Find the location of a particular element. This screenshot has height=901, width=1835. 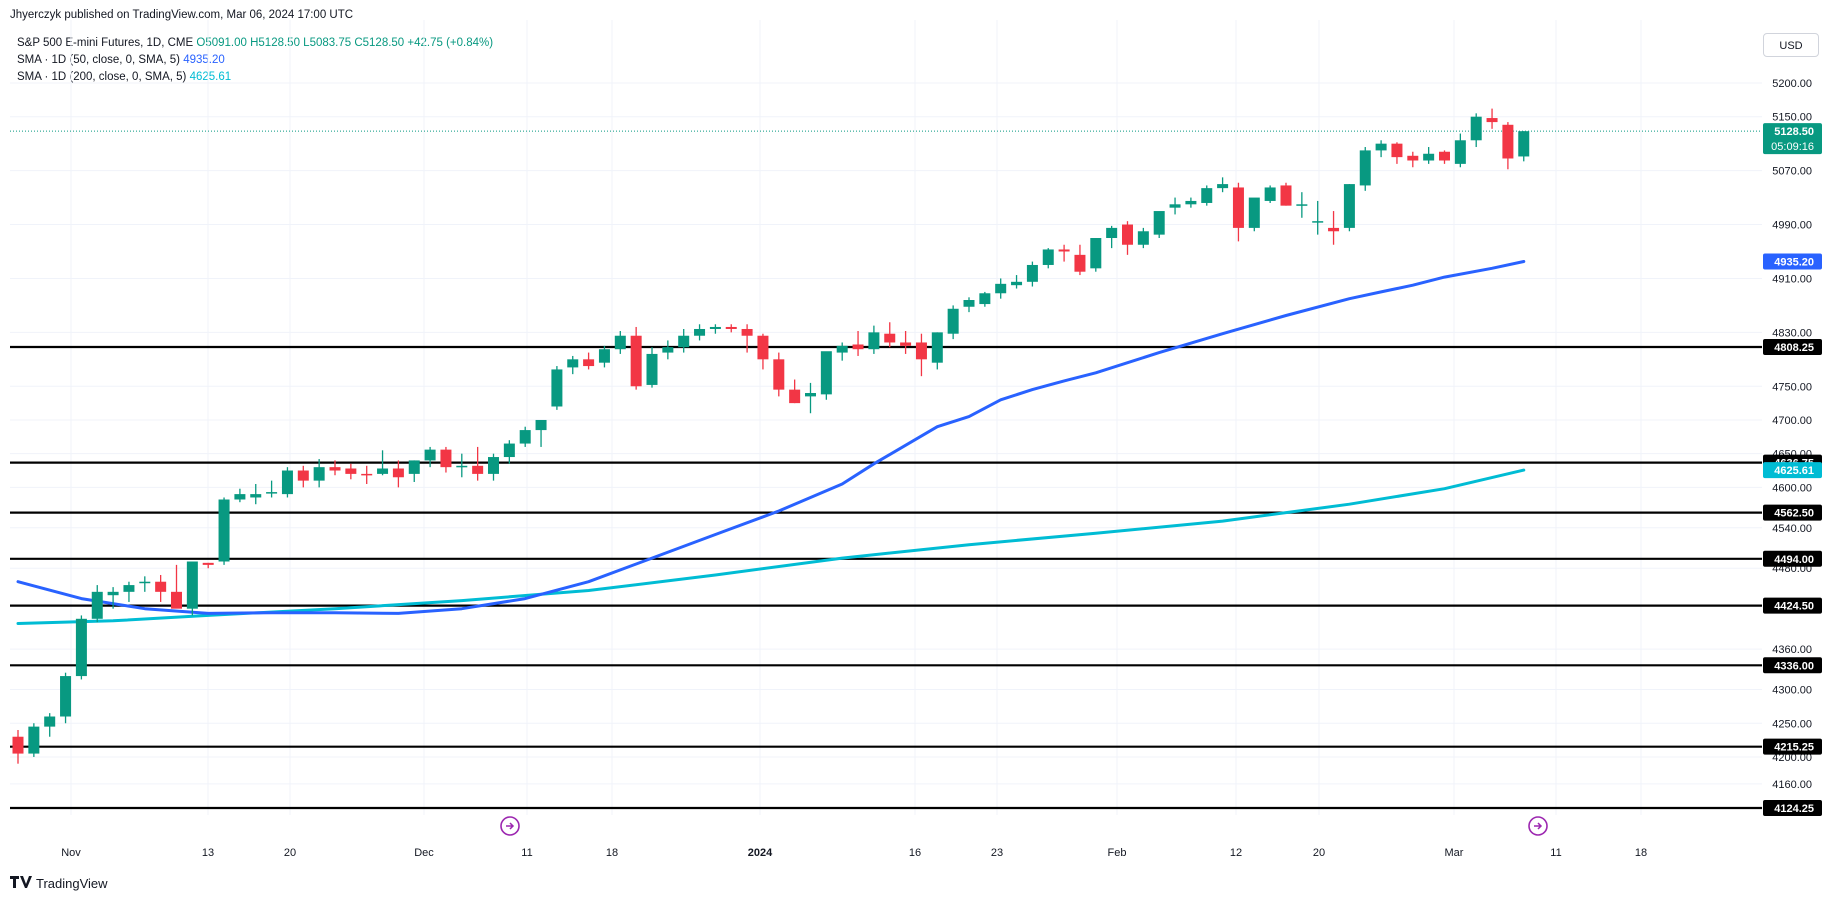

sma200-tag-bg is located at coordinates (1792, 470).